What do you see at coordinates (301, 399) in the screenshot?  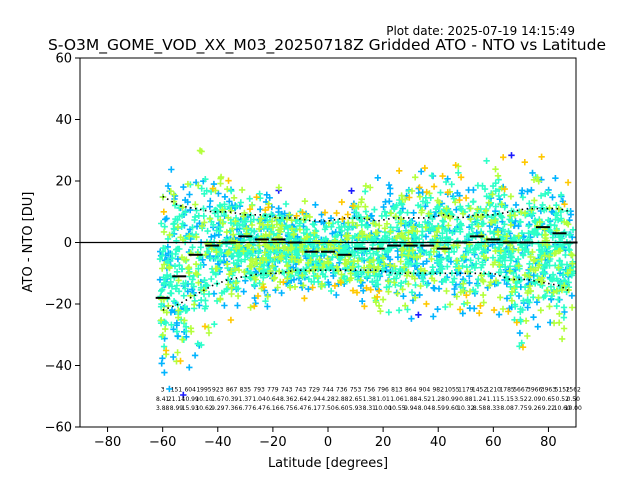 I see `bin-count-label: 2.64` at bounding box center [301, 399].